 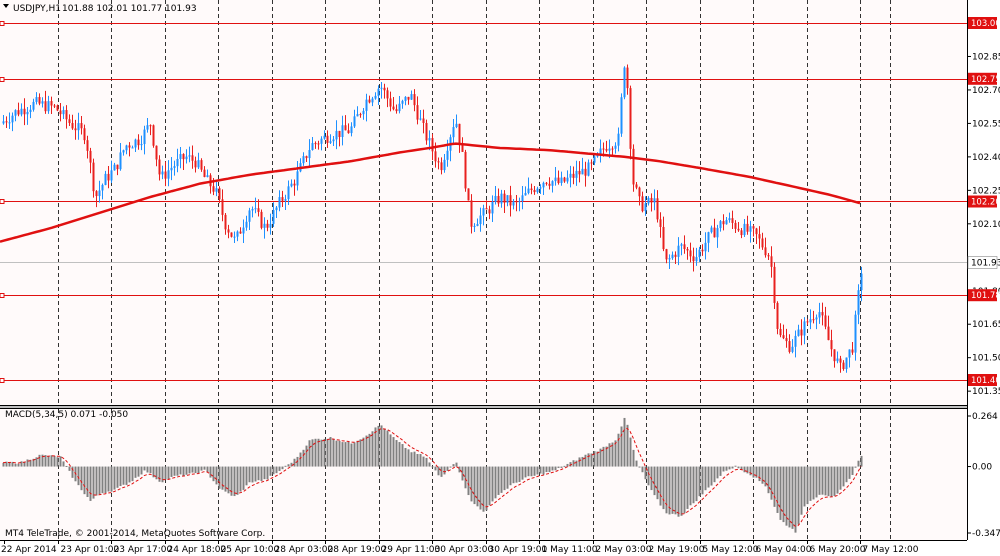 What do you see at coordinates (483, 407) in the screenshot?
I see `pane-separator` at bounding box center [483, 407].